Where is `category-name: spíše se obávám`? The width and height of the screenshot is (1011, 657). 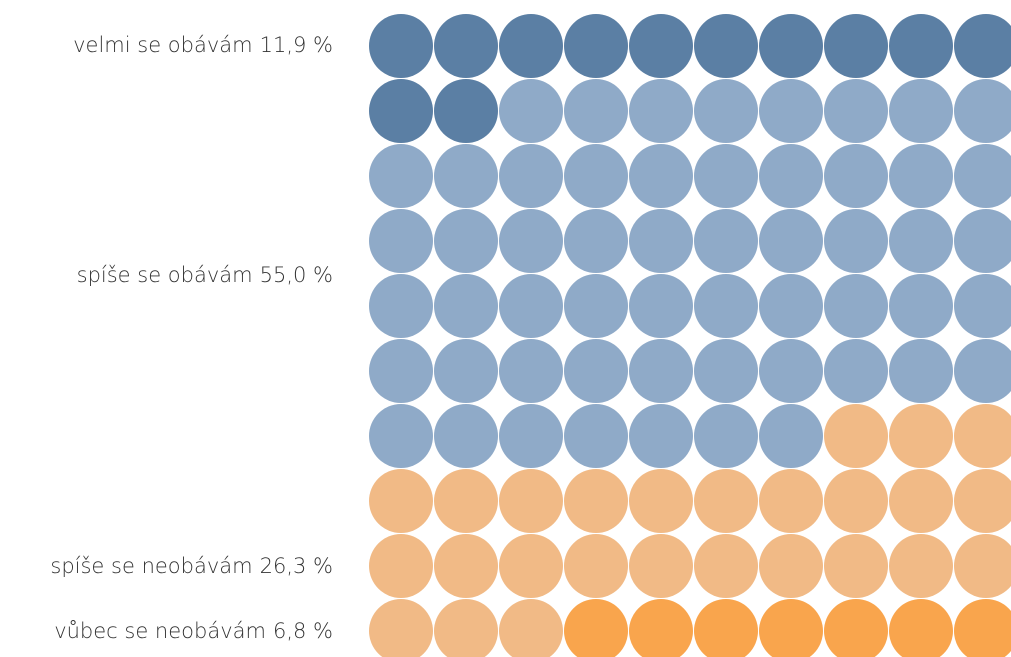 category-name: spíše se obávám is located at coordinates (165, 275).